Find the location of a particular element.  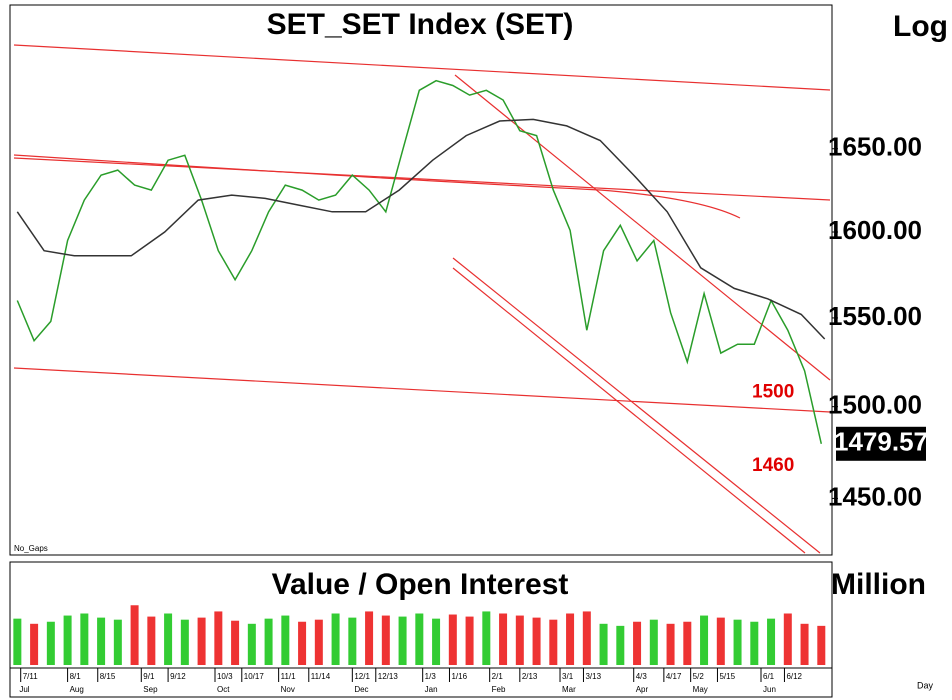

x-tick-label: 11/1 is located at coordinates (289, 676).